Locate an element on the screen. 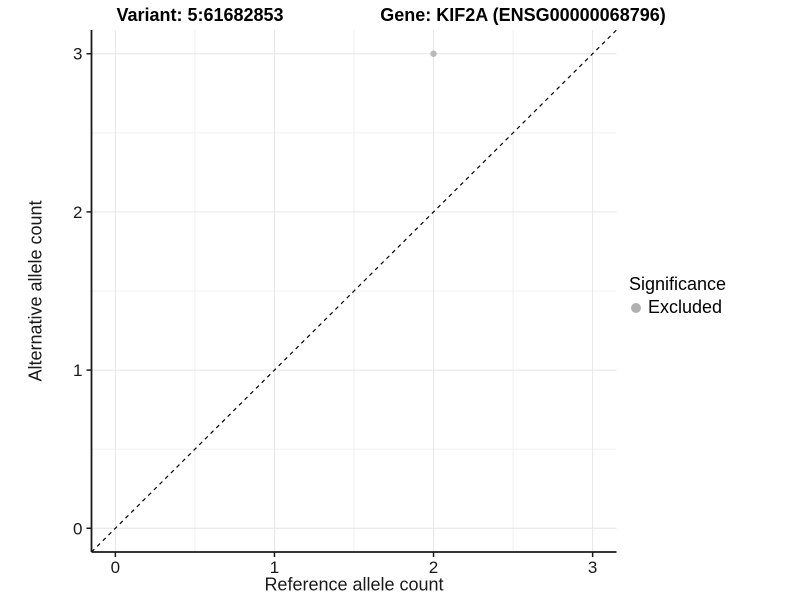 This screenshot has height=600, width=800. legend: Significance Excluded is located at coordinates (677, 296).